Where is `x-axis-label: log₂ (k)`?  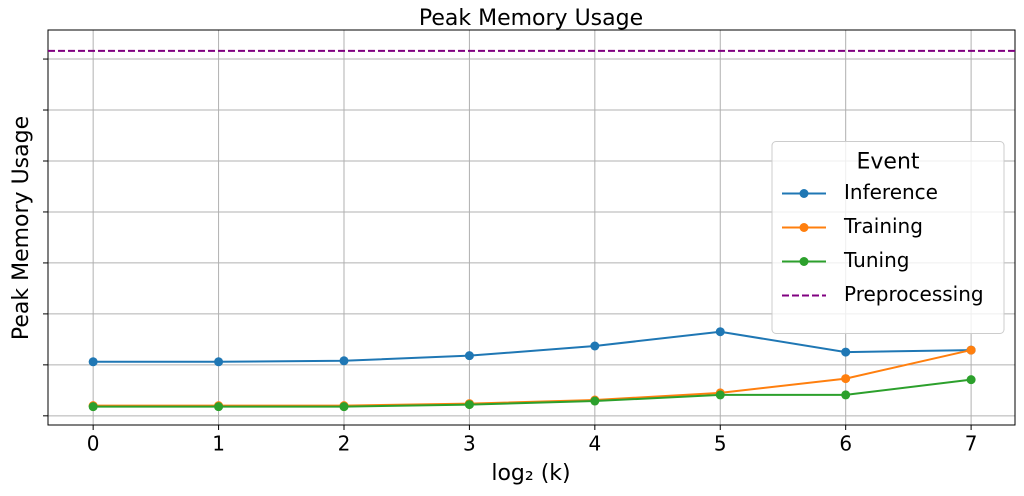
x-axis-label: log₂ (k) is located at coordinates (530, 473).